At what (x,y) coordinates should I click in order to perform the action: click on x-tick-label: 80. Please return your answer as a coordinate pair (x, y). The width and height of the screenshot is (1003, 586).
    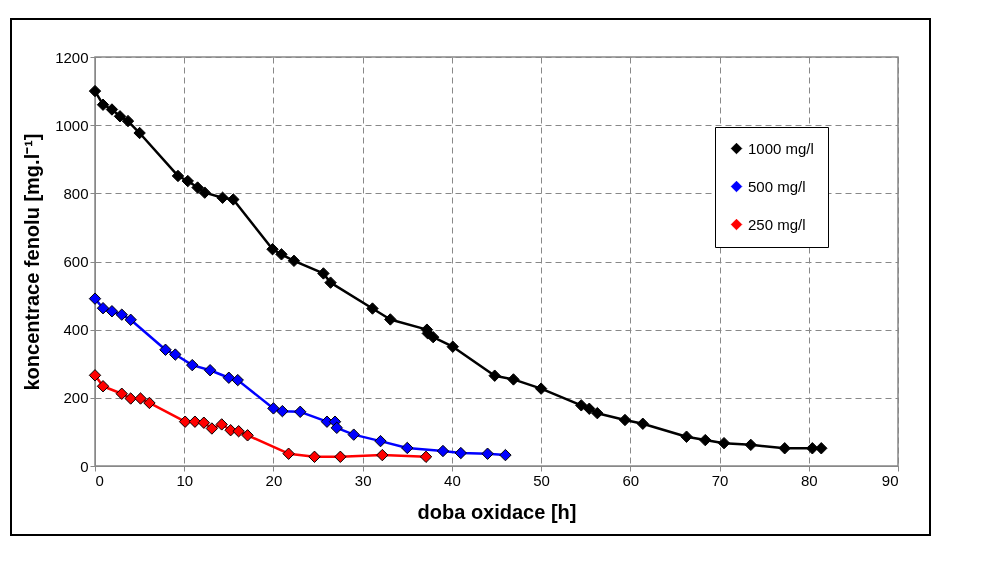
    Looking at the image, I should click on (809, 480).